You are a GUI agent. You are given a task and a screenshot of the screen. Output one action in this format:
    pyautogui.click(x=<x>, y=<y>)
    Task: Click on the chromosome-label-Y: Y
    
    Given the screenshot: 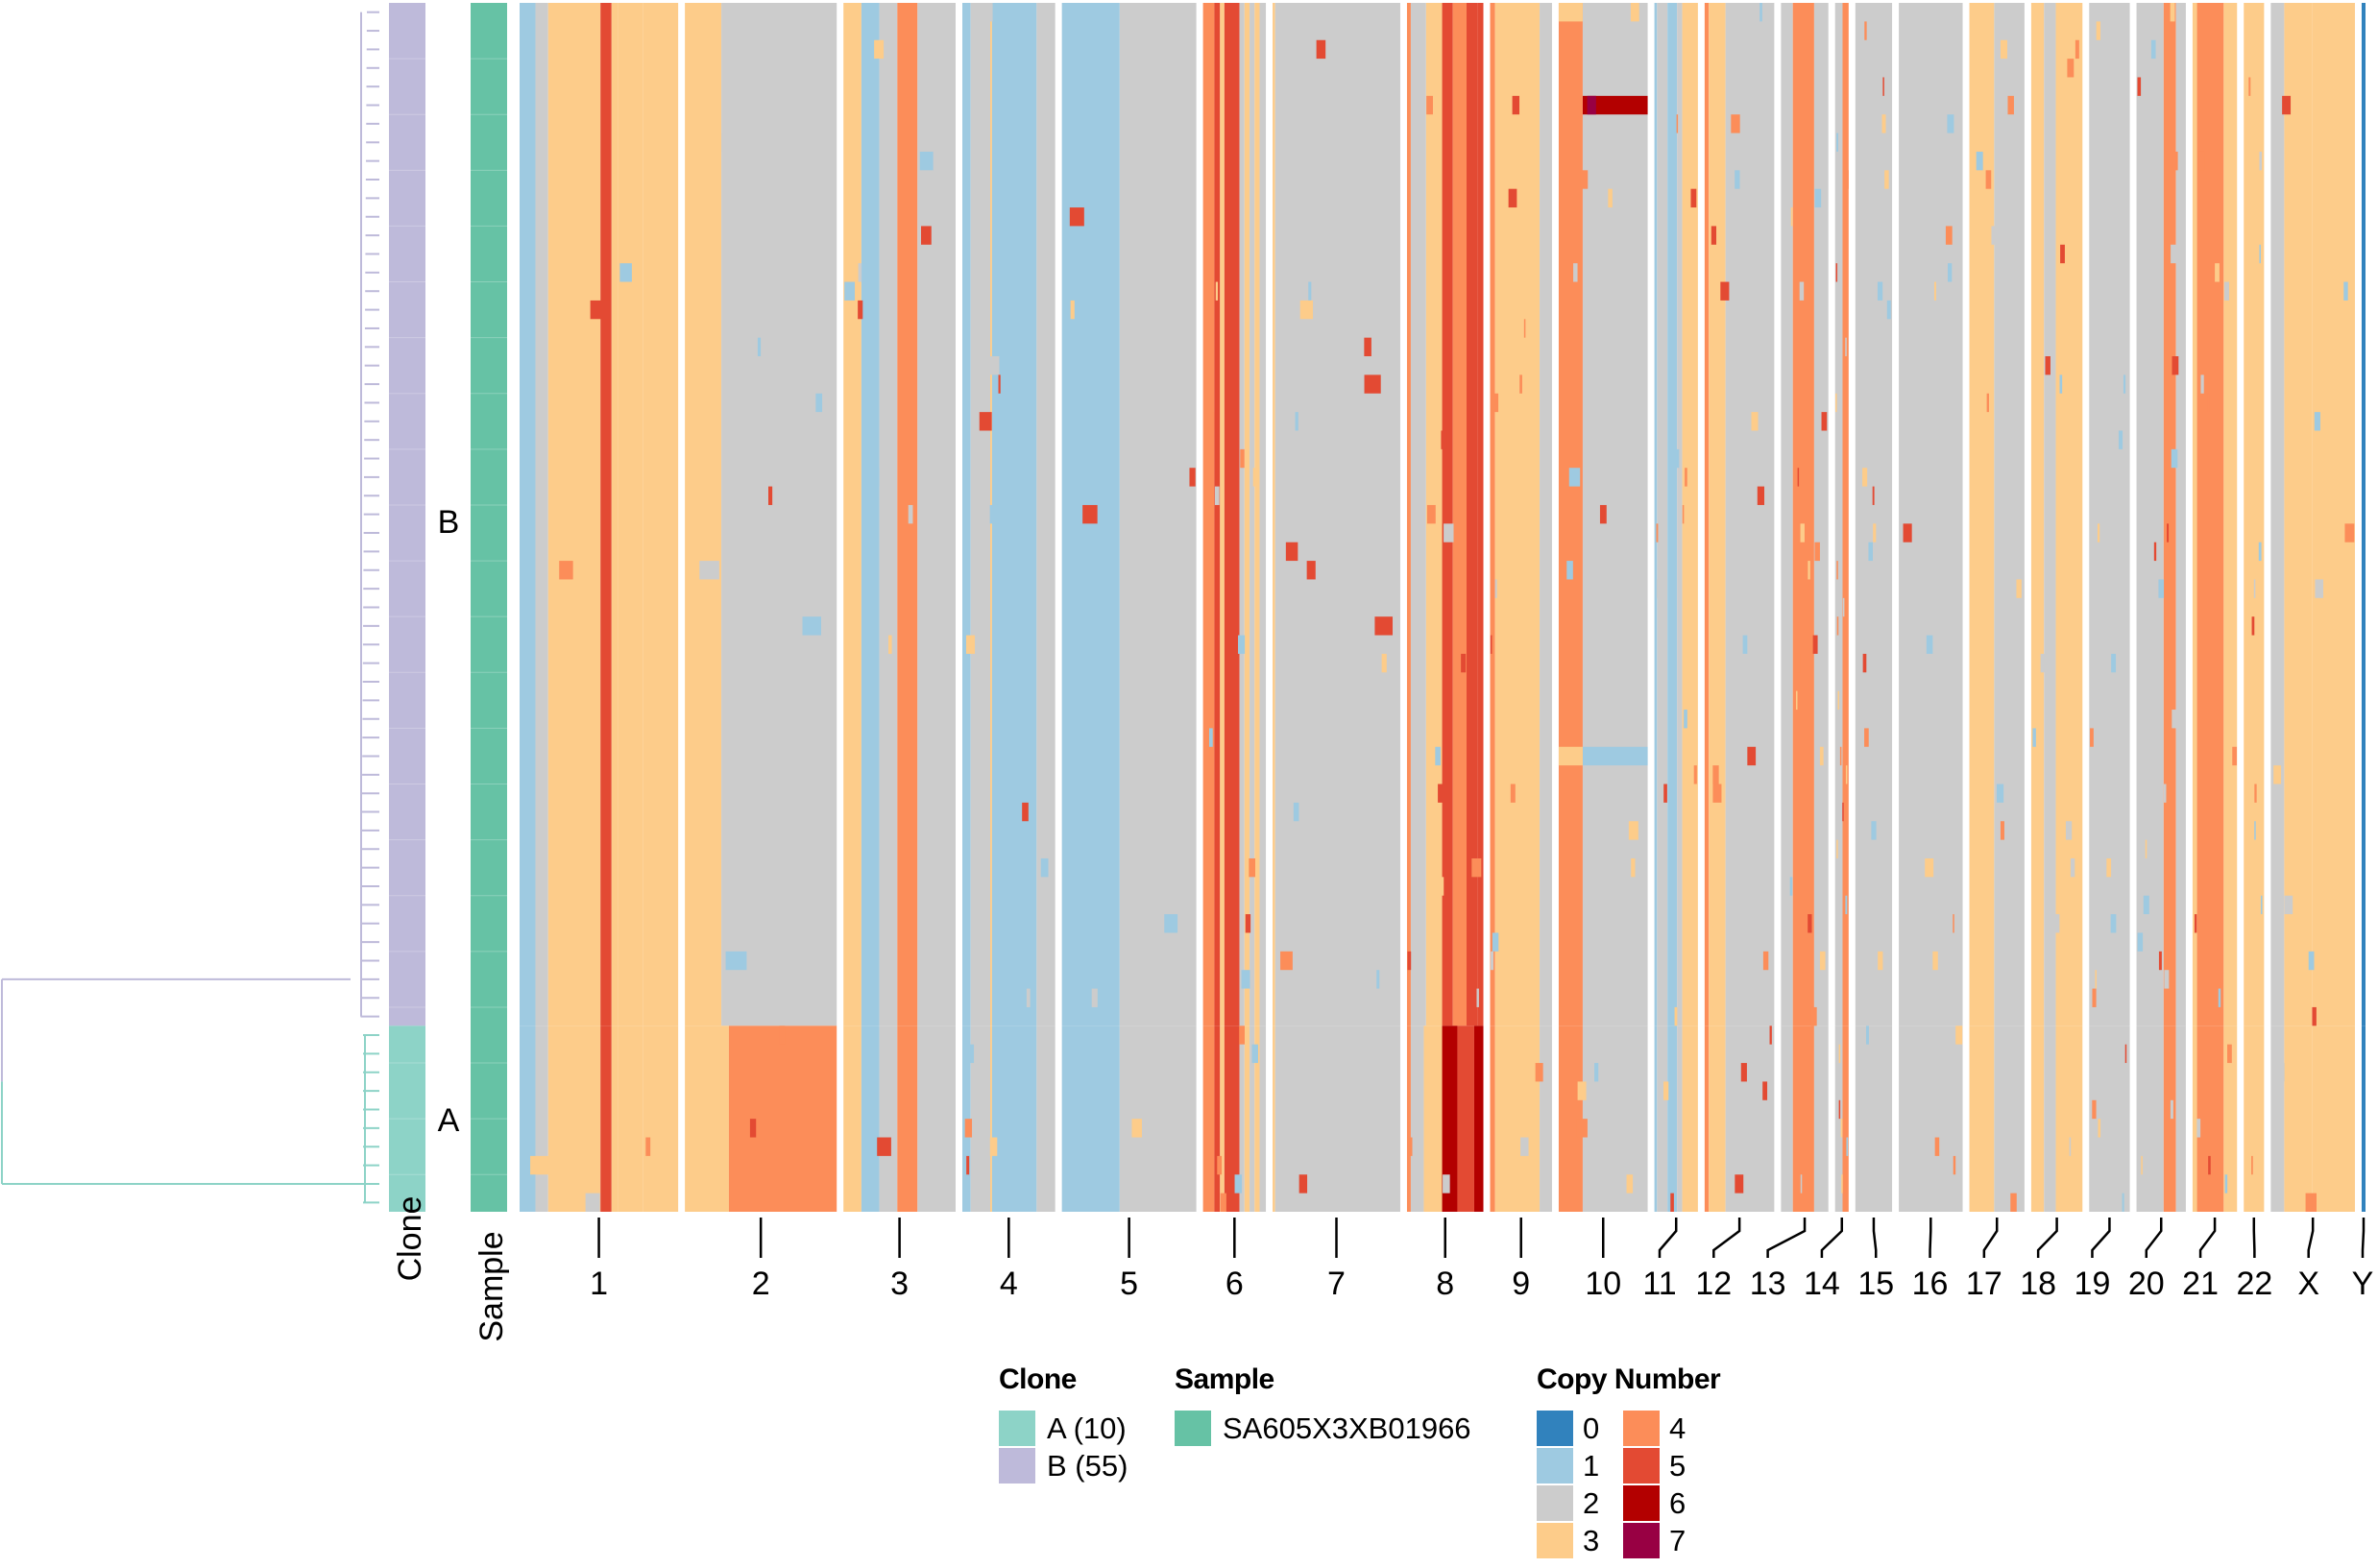 What is the action you would take?
    pyautogui.click(x=2363, y=1284)
    